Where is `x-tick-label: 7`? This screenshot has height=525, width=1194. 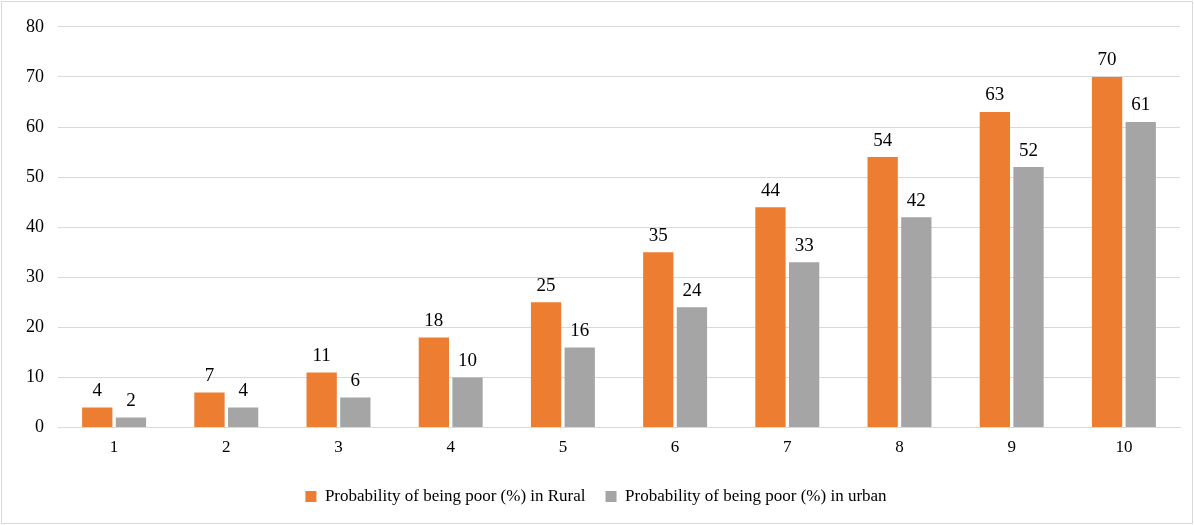
x-tick-label: 7 is located at coordinates (788, 447).